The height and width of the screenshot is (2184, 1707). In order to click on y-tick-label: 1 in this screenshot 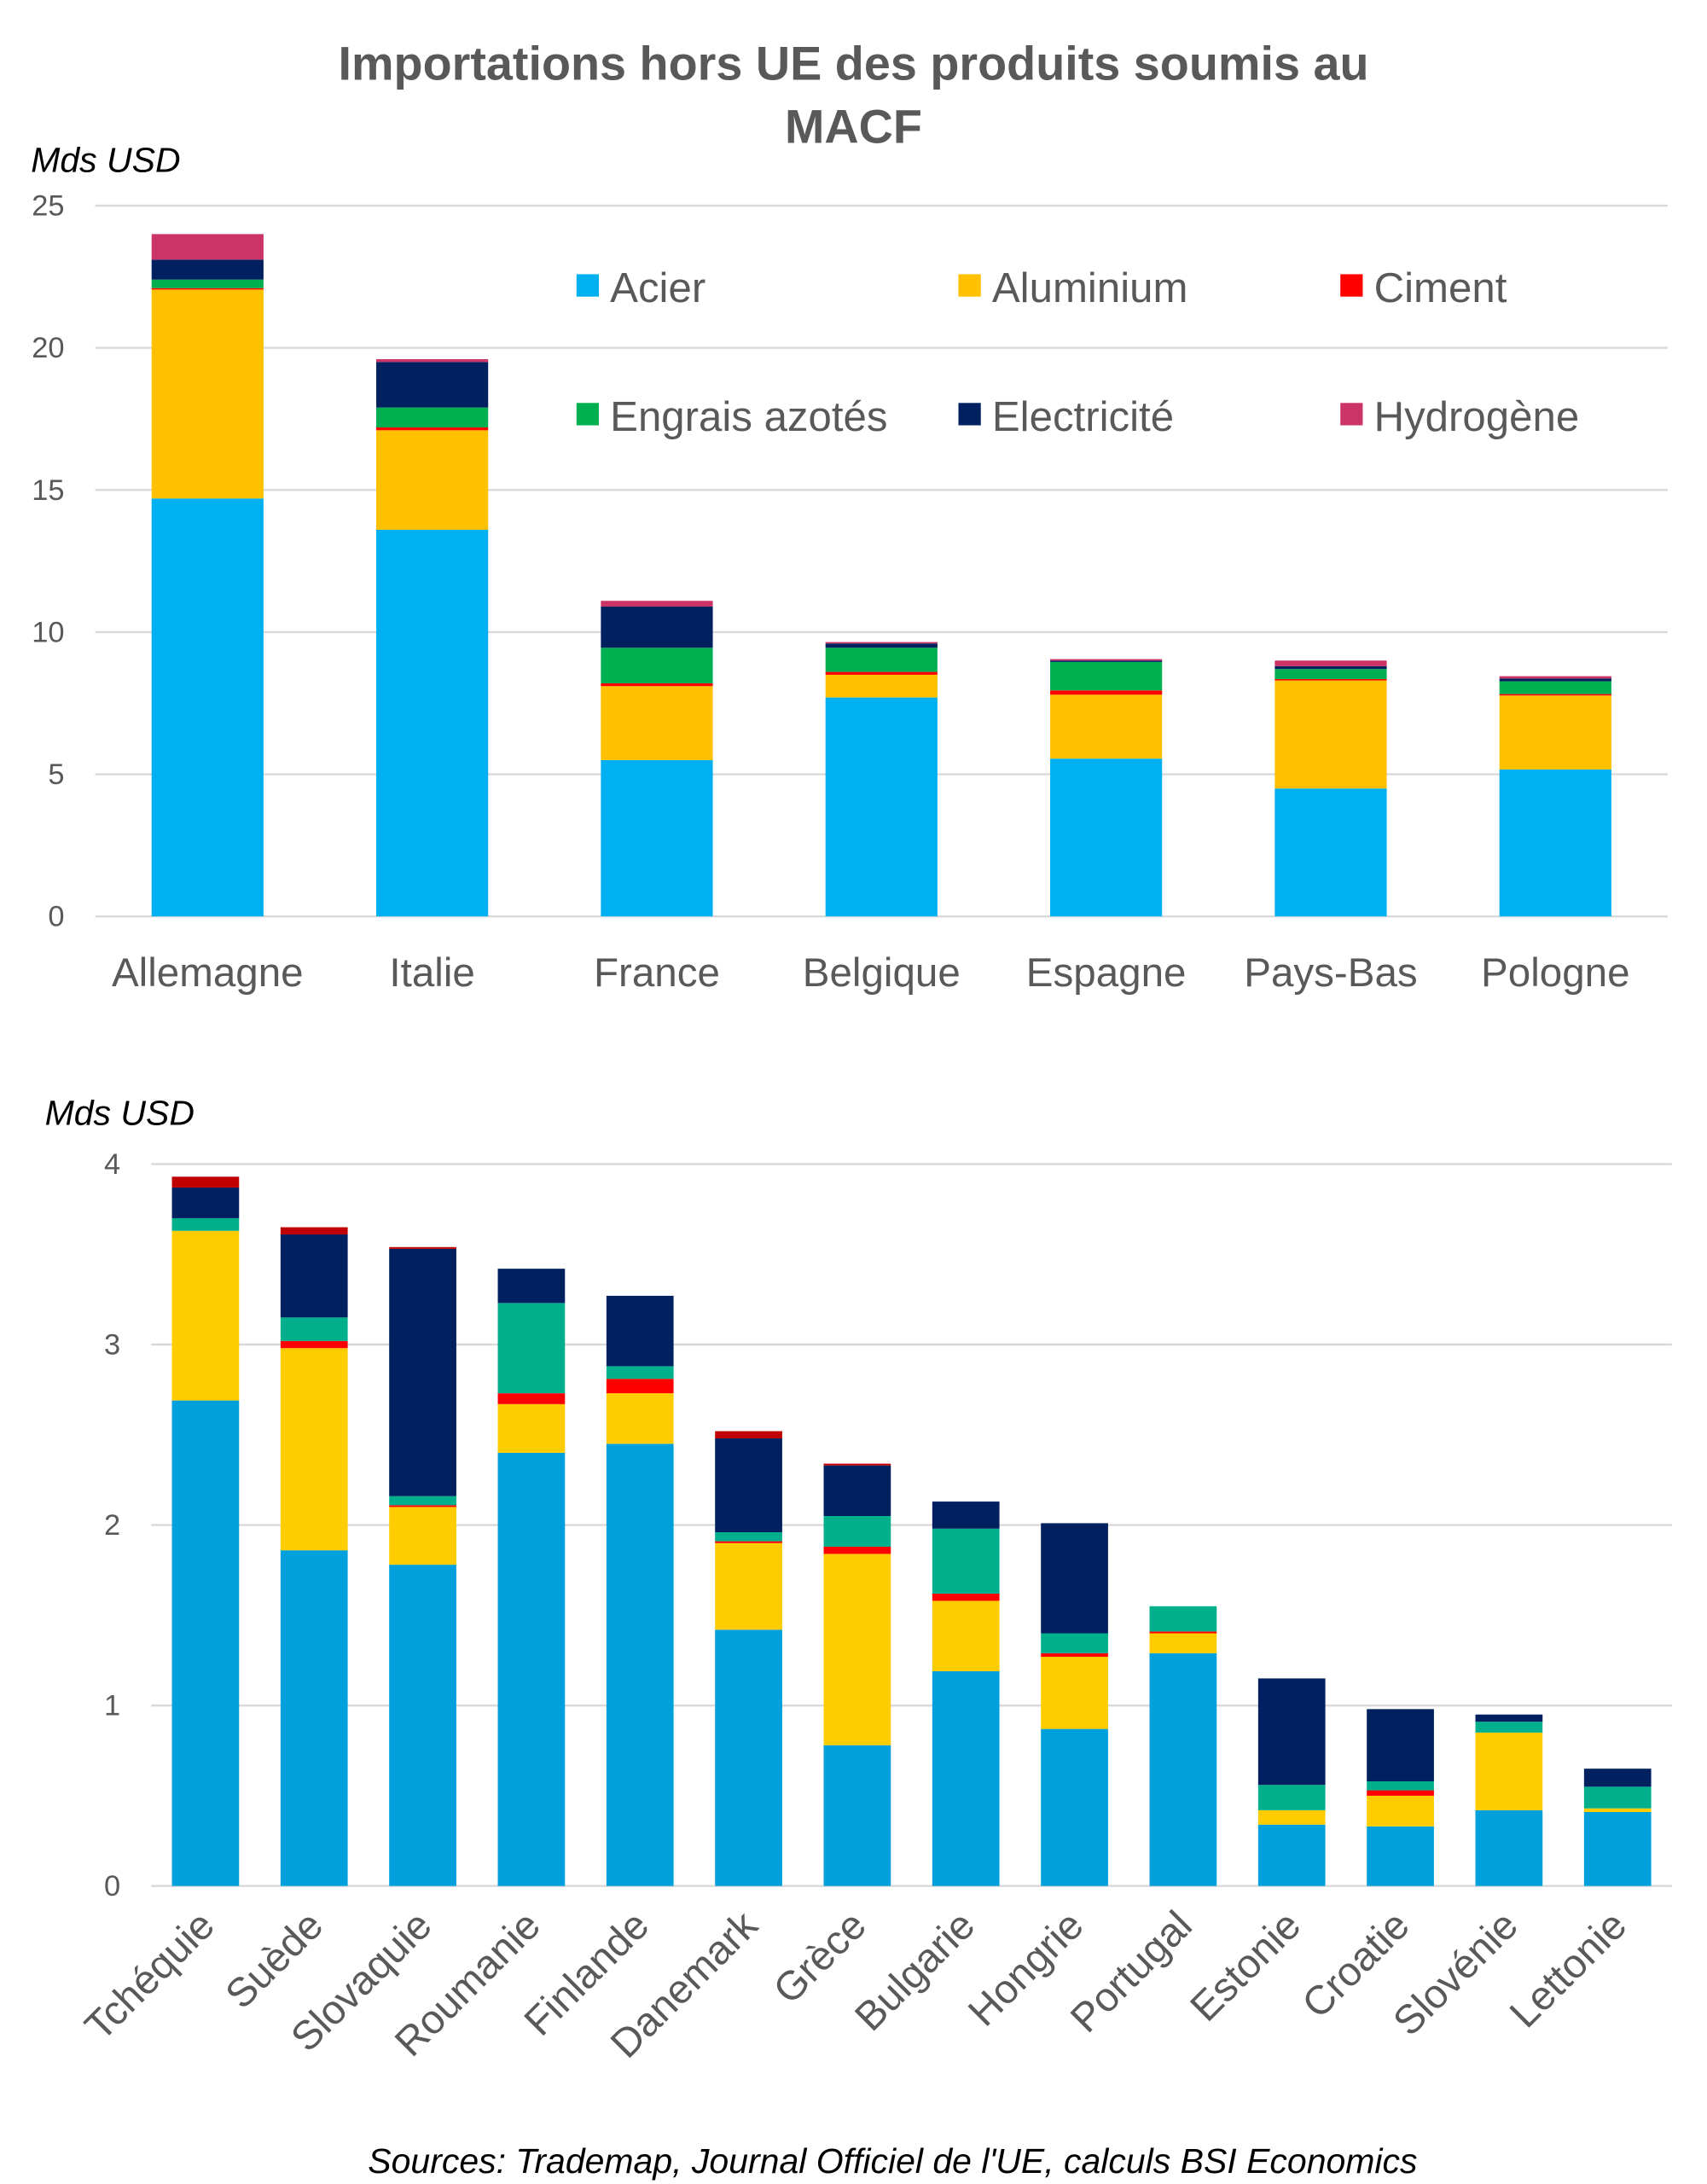, I will do `click(112, 1706)`.